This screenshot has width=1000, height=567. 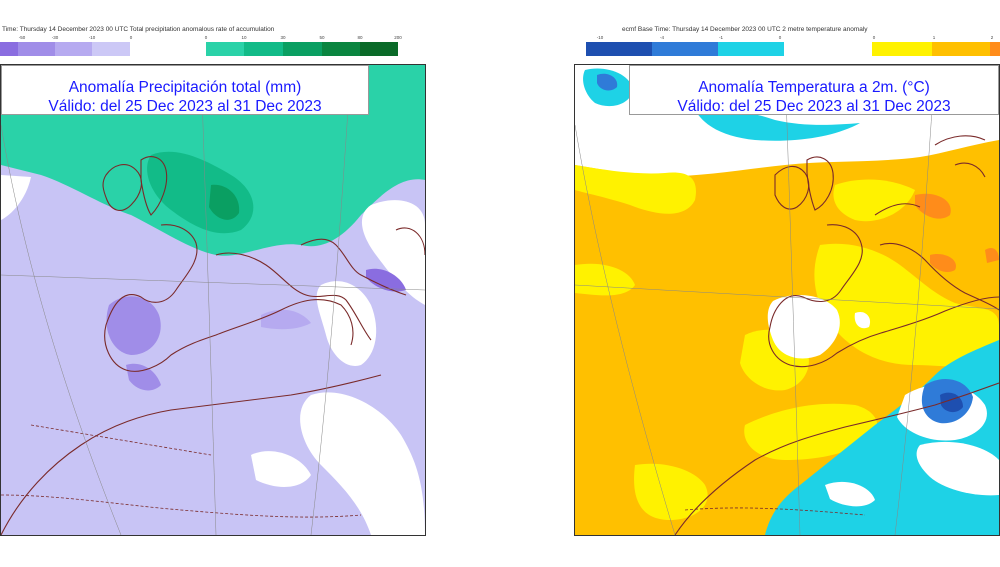 What do you see at coordinates (22, 37) in the screenshot?
I see `tick-label: -50` at bounding box center [22, 37].